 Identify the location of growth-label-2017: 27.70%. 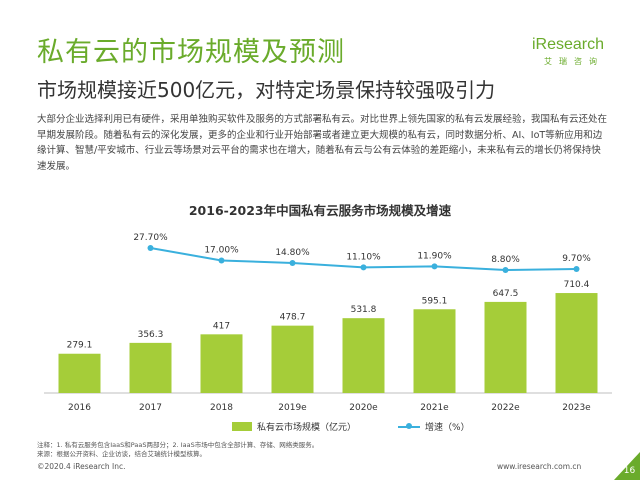
(150, 238).